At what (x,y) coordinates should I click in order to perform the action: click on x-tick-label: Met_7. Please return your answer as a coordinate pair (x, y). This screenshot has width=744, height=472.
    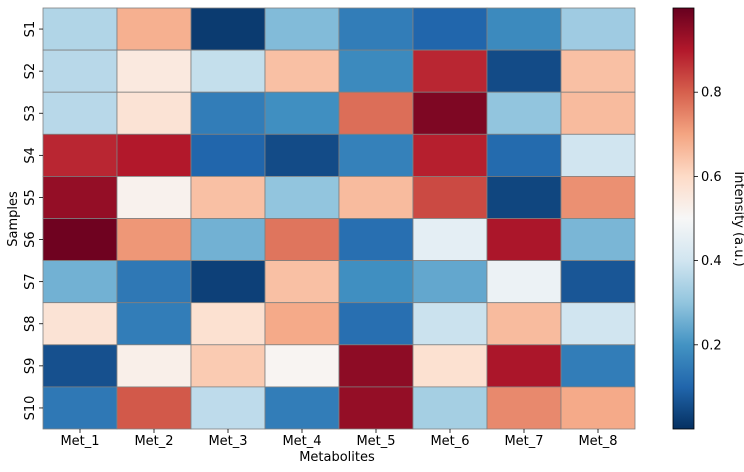
    Looking at the image, I should click on (523, 441).